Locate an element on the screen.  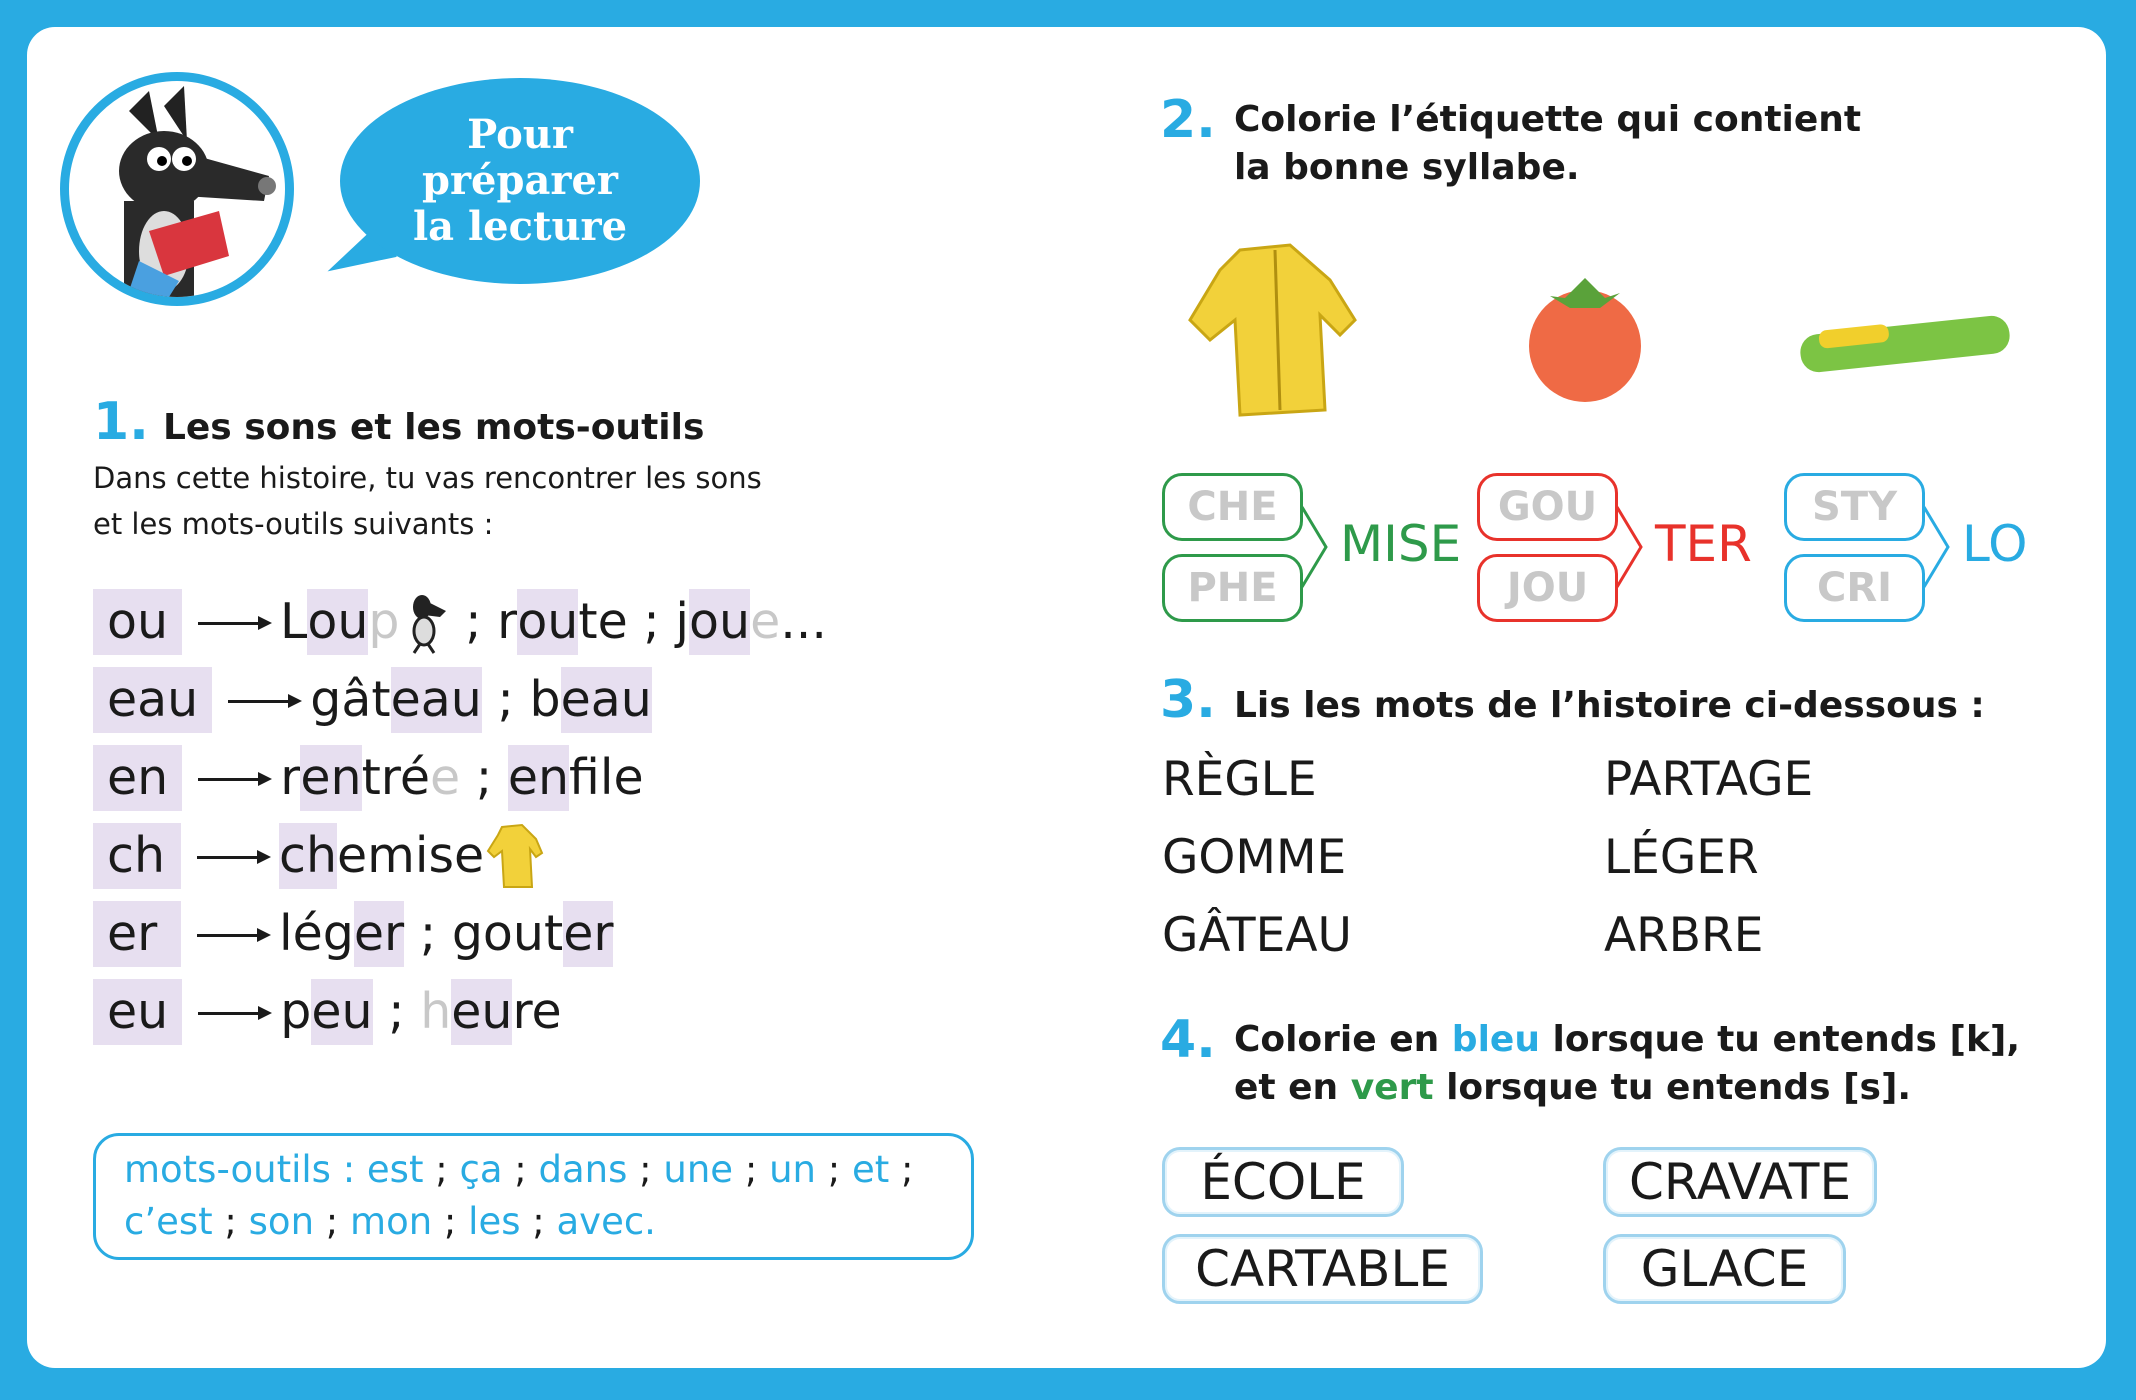
bubble-line: la lecture is located at coordinates (520, 226).